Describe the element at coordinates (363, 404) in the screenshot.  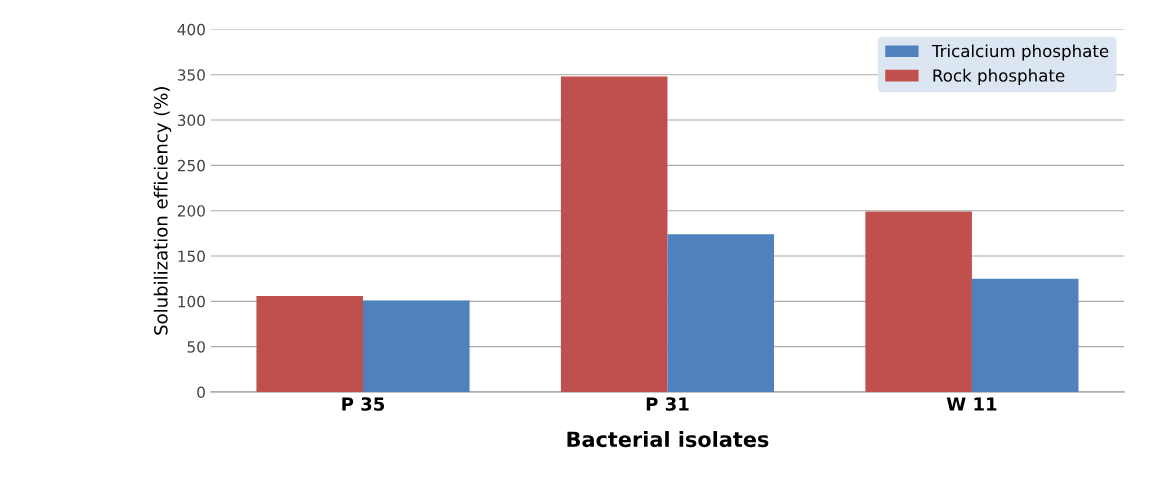
I see `x-tick-label: P 35` at that location.